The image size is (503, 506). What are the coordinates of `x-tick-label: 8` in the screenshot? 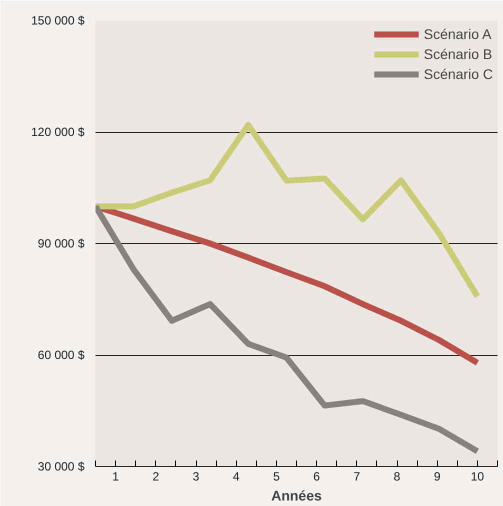 It's located at (397, 477).